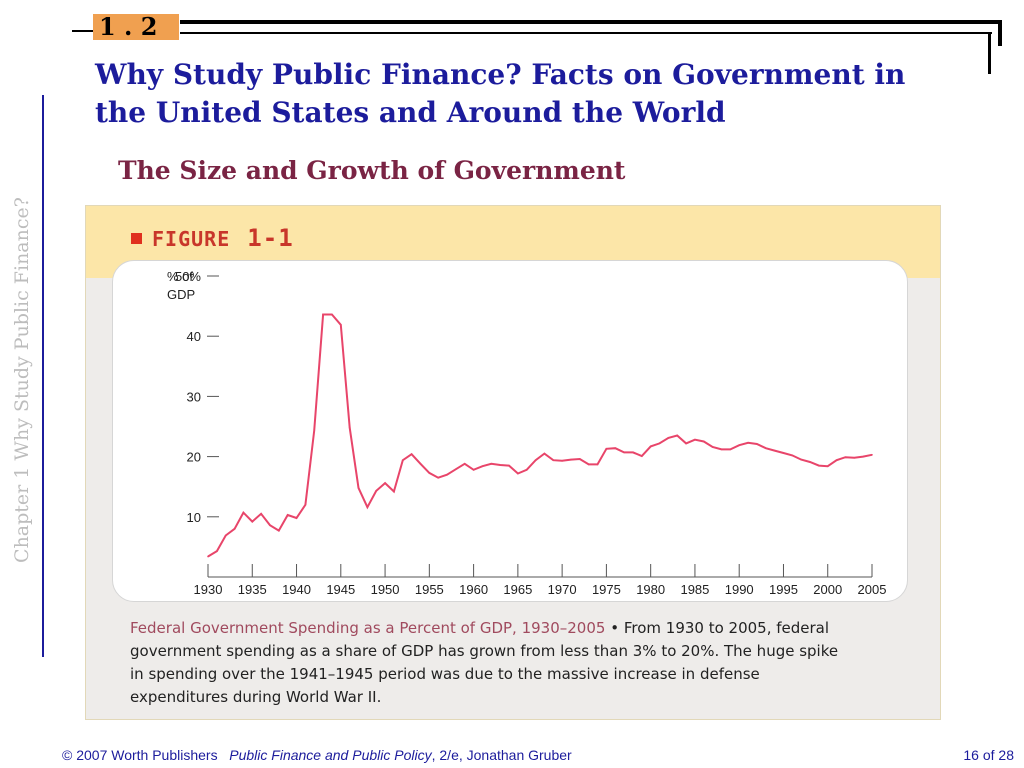  I want to click on x-tick-label: 1945, so click(340, 589).